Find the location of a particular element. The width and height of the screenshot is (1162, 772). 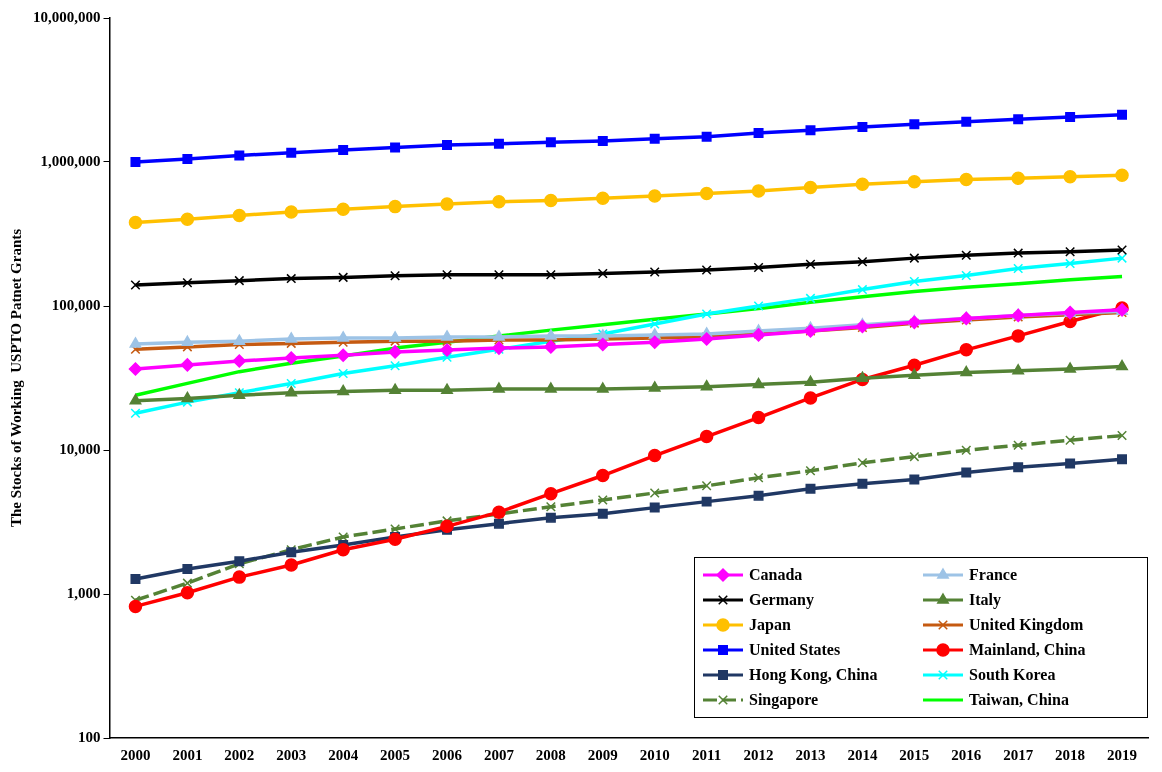

legend-label: Hong Kong, China is located at coordinates (813, 675).